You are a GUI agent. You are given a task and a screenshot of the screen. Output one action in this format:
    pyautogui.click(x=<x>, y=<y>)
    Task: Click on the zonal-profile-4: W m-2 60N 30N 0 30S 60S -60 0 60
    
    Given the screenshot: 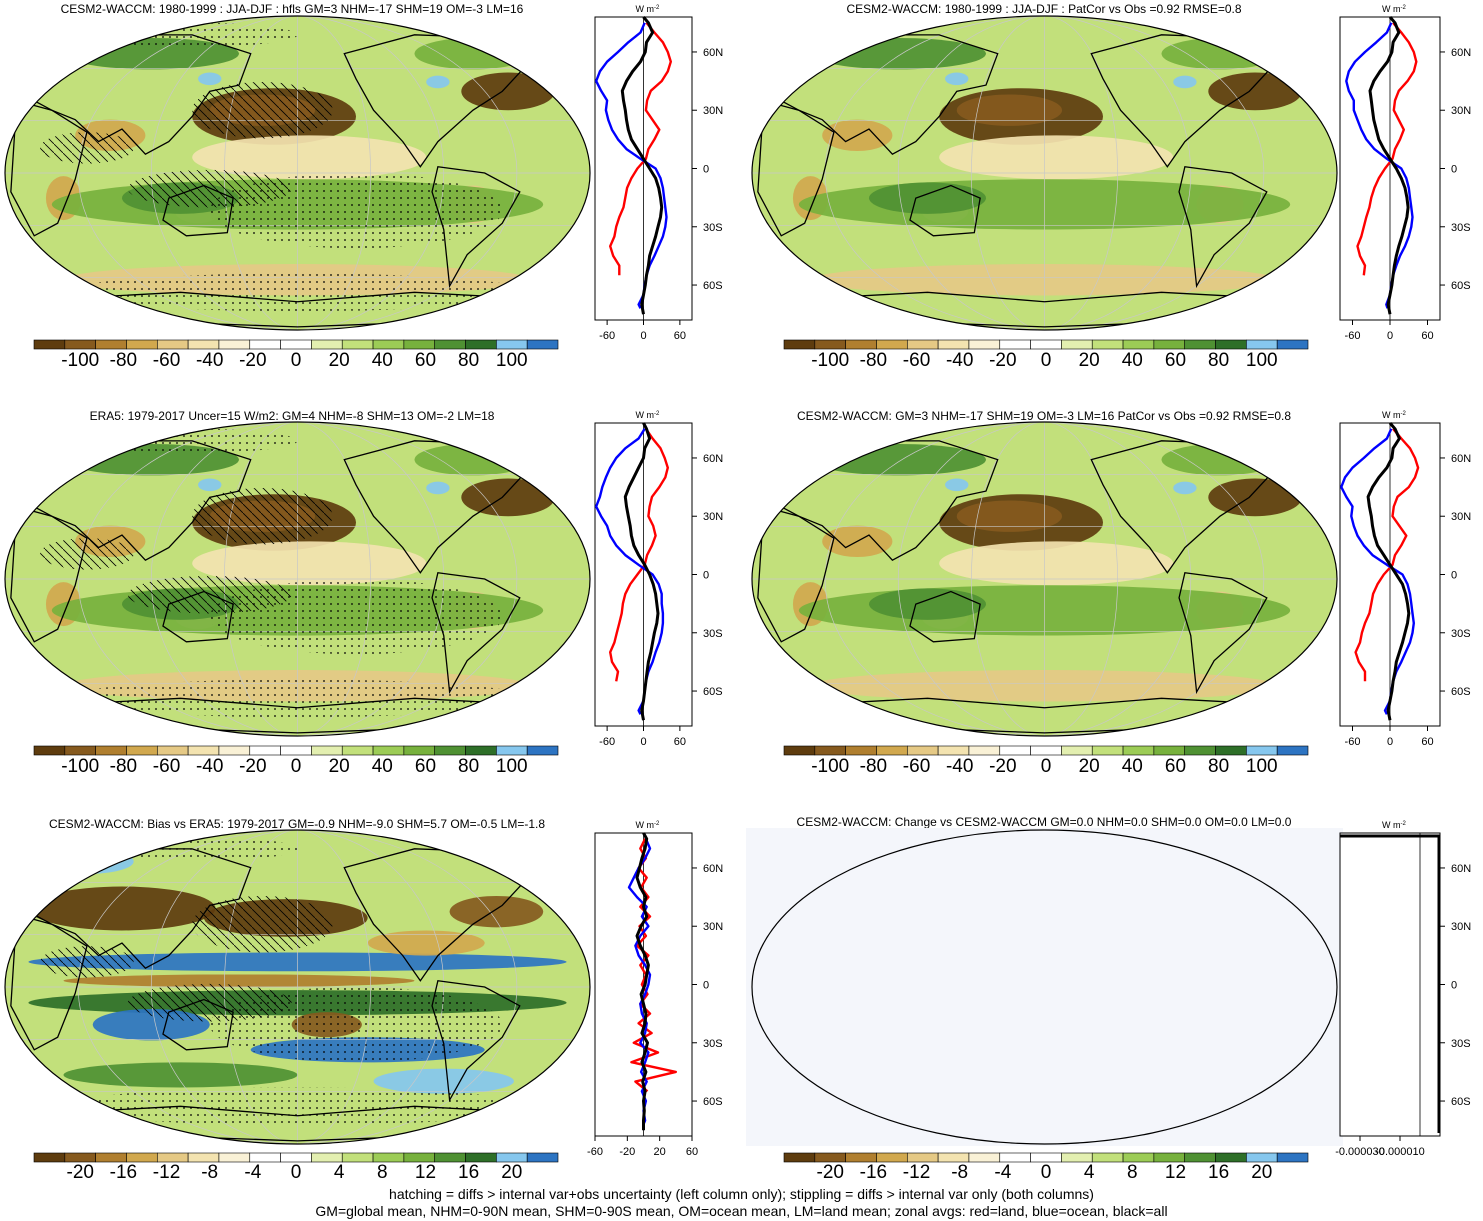 What is the action you would take?
    pyautogui.click(x=1405, y=579)
    